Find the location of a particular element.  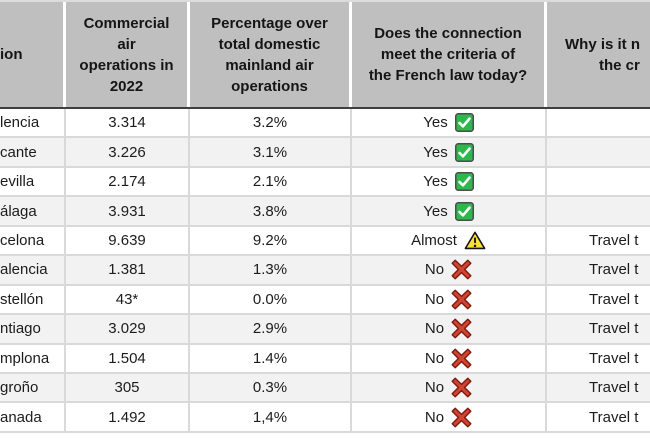

cell-connection: cante is located at coordinates (33, 152).